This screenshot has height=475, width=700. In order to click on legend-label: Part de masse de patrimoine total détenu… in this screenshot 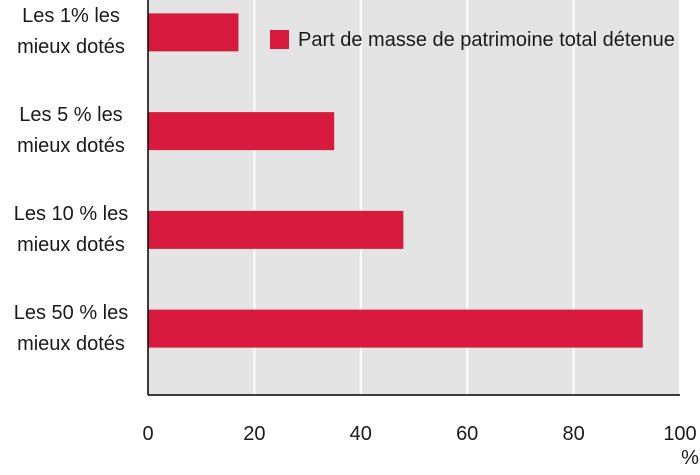, I will do `click(486, 40)`.